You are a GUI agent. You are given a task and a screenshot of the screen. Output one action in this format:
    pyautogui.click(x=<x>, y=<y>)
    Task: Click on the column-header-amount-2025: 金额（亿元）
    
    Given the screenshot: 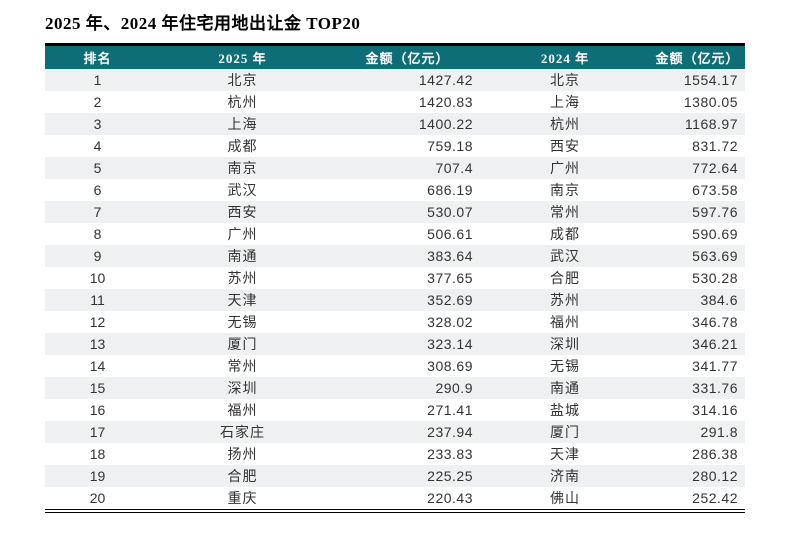 What is the action you would take?
    pyautogui.click(x=407, y=56)
    